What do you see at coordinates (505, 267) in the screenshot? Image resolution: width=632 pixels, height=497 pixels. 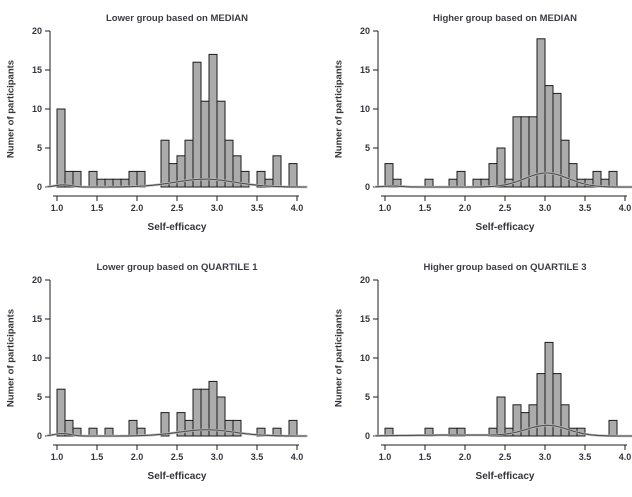 I see `chart-title: Higher group based on QUARTILE 3` at bounding box center [505, 267].